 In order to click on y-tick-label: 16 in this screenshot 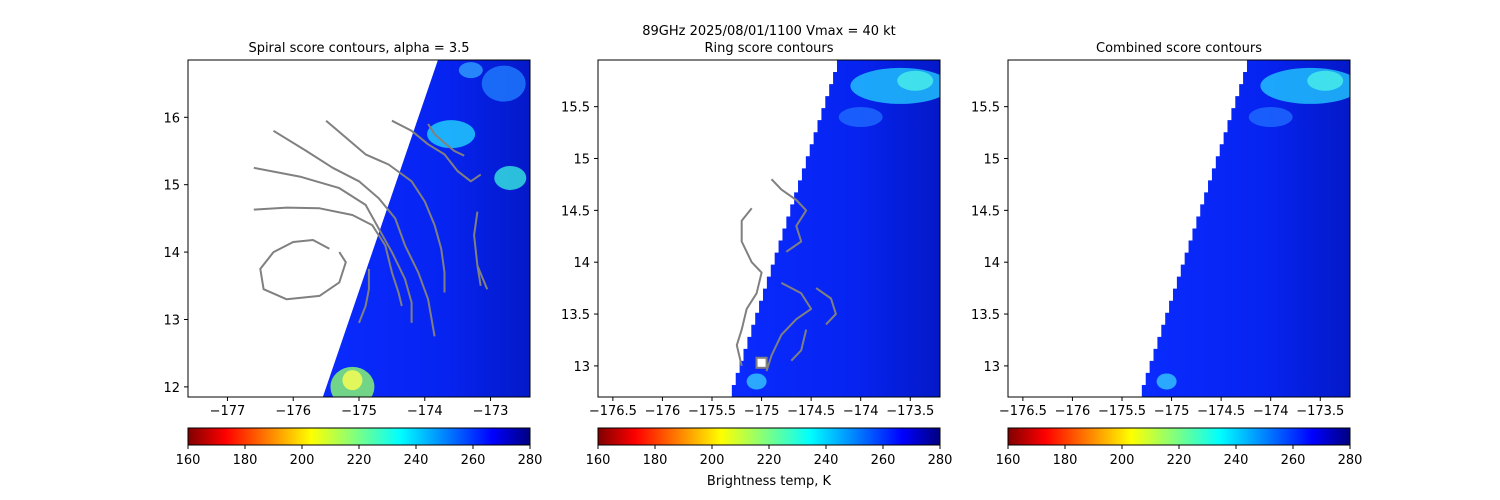, I will do `click(171, 118)`.